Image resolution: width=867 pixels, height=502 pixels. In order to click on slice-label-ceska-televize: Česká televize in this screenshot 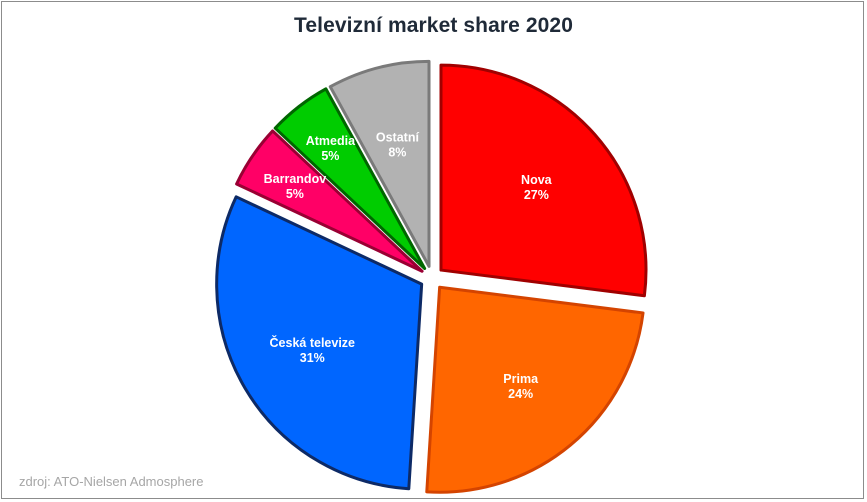, I will do `click(313, 342)`.